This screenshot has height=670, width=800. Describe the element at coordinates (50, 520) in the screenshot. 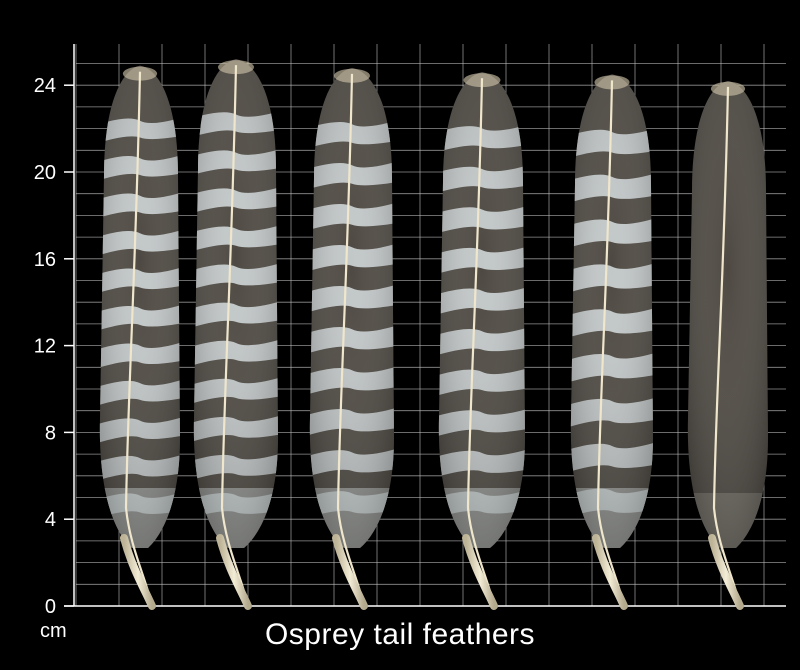

I see `tick-label: 4` at that location.